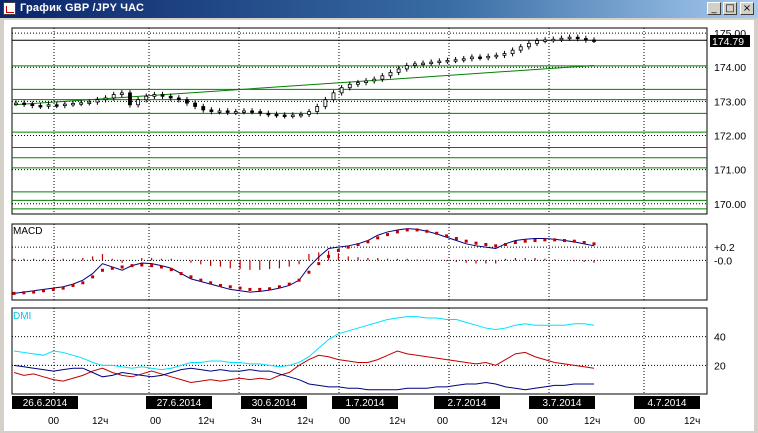 The height and width of the screenshot is (433, 758). Describe the element at coordinates (22, 316) in the screenshot. I see `dmi-label: DMI` at that location.